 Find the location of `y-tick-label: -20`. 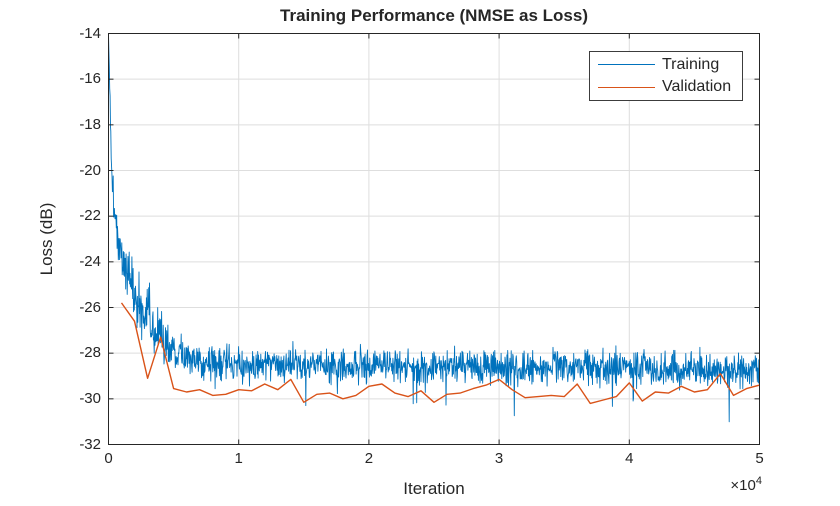

y-tick-label: -20 is located at coordinates (90, 170).